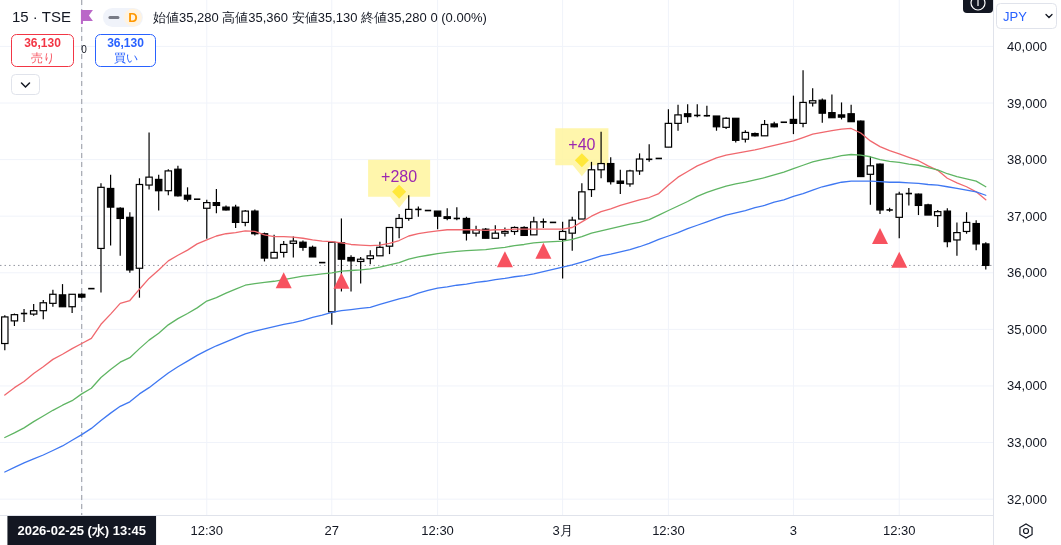 The image size is (1061, 545). What do you see at coordinates (1027, 443) in the screenshot?
I see `y-tick-label: 33,000` at bounding box center [1027, 443].